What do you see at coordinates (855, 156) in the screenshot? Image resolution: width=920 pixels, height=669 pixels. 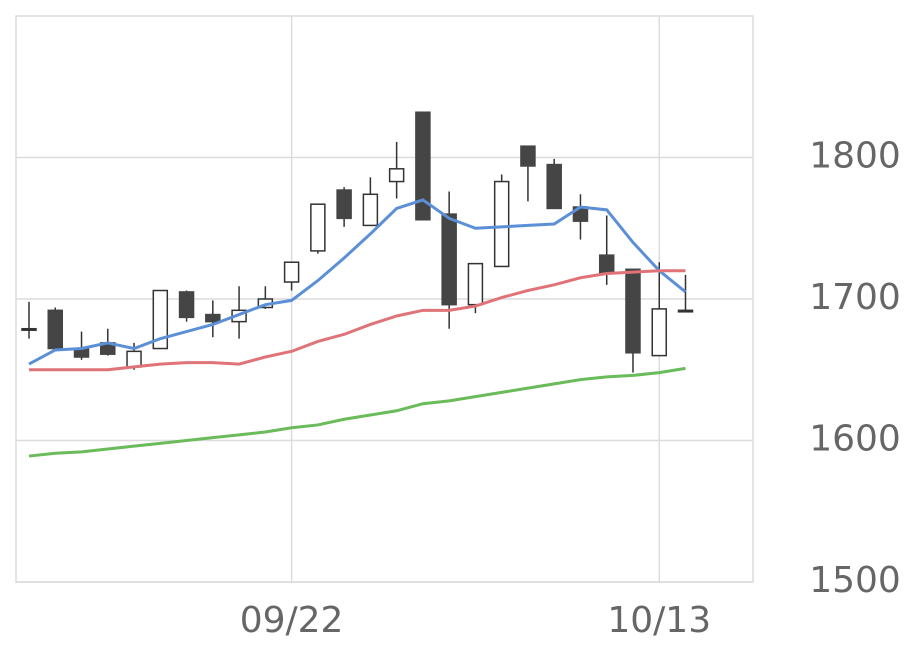 I see `y-tick-label: 1800` at bounding box center [855, 156].